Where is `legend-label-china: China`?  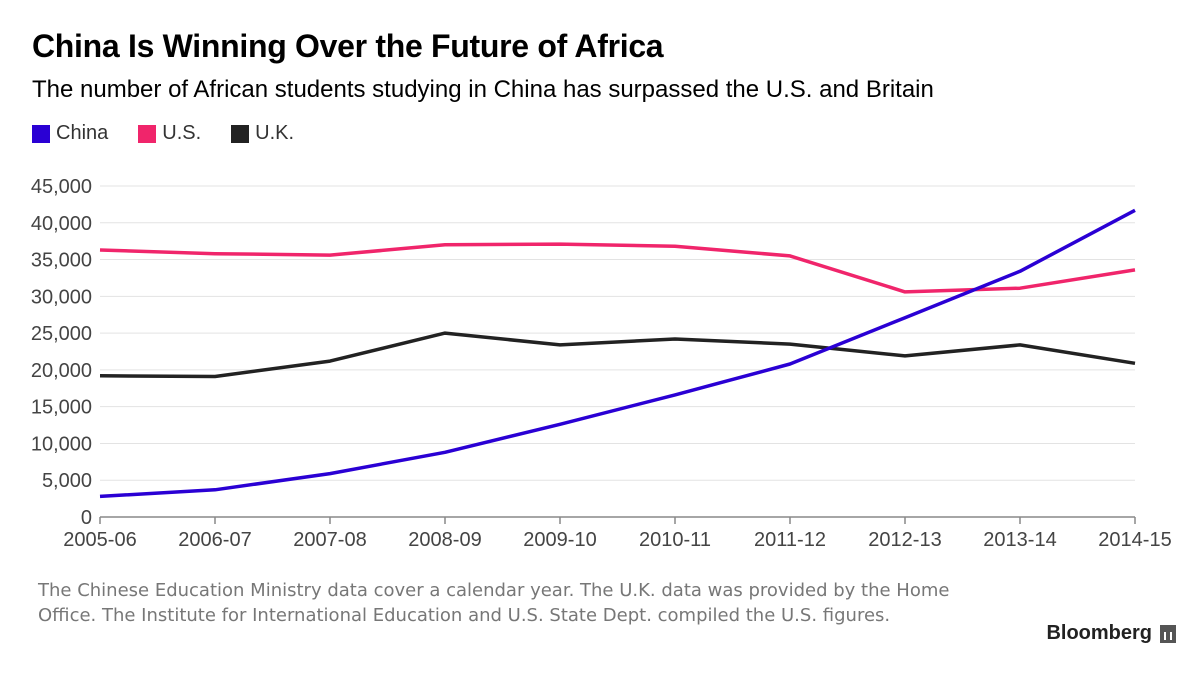 legend-label-china: China is located at coordinates (82, 133).